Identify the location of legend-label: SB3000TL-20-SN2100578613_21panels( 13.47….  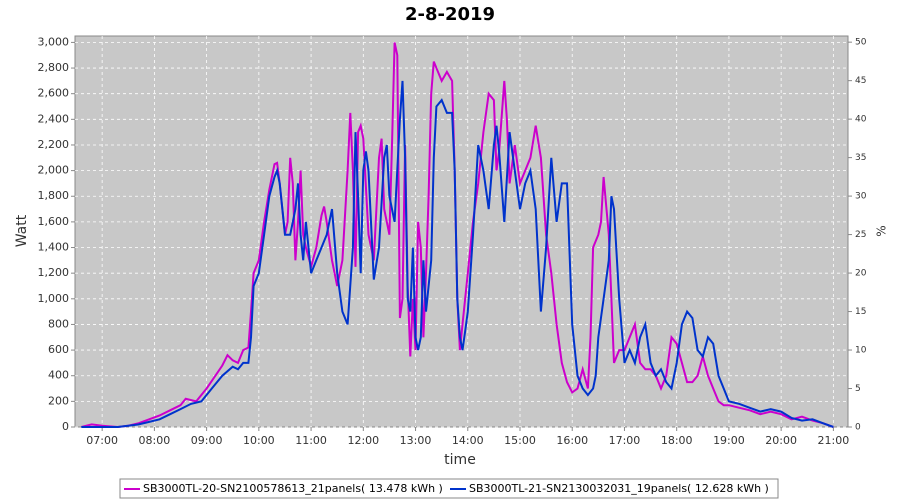
(293, 488).